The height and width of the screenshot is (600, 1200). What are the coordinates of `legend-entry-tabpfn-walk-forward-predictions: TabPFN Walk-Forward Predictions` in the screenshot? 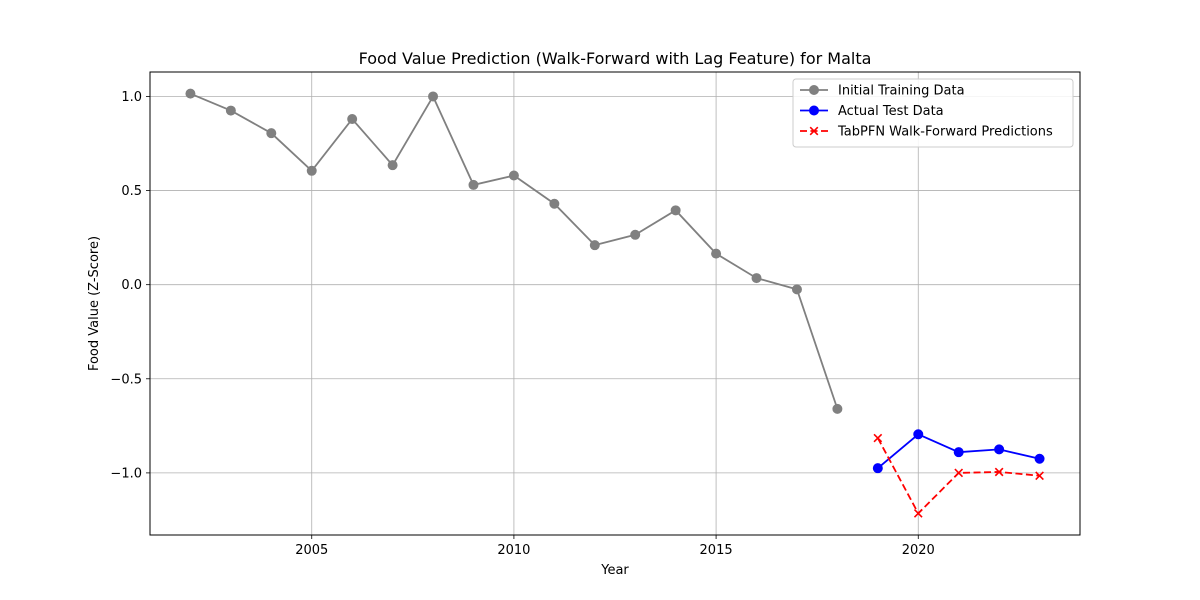 It's located at (926, 132).